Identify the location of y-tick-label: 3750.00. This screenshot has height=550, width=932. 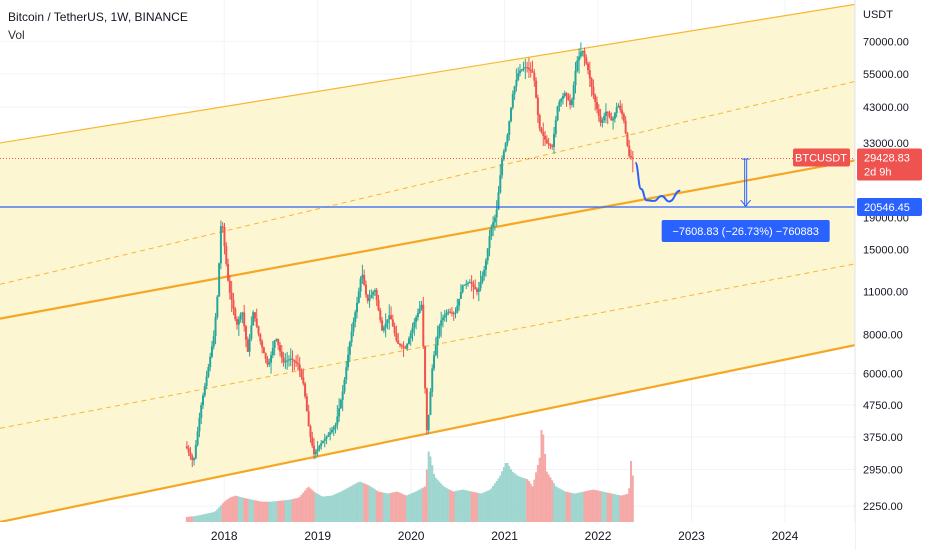
(883, 438).